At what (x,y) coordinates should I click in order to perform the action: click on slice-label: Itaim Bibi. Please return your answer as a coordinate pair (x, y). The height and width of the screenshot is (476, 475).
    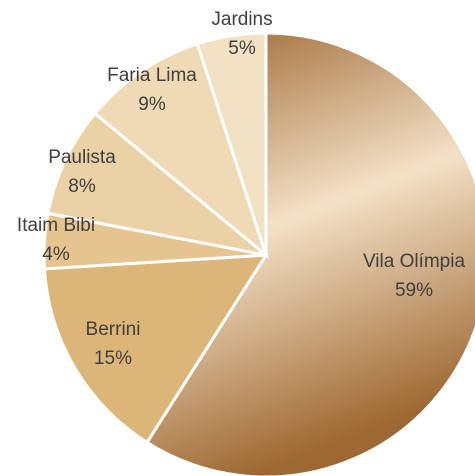
    Looking at the image, I should click on (56, 225).